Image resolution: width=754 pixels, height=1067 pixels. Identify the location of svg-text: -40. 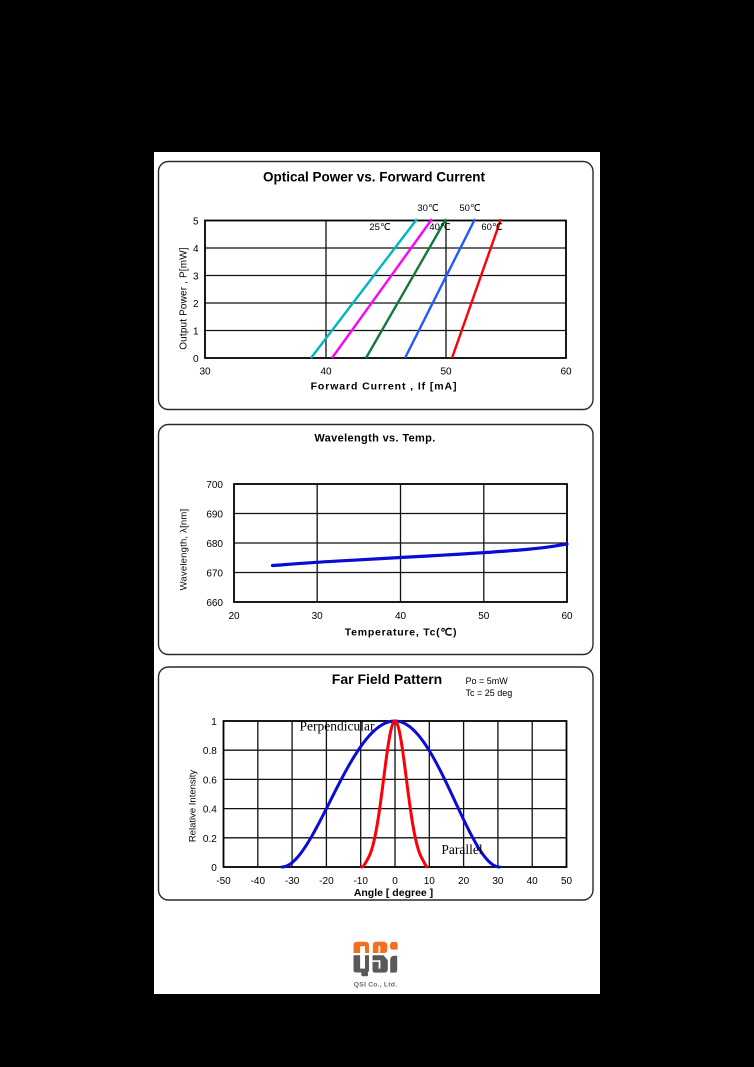
(258, 881).